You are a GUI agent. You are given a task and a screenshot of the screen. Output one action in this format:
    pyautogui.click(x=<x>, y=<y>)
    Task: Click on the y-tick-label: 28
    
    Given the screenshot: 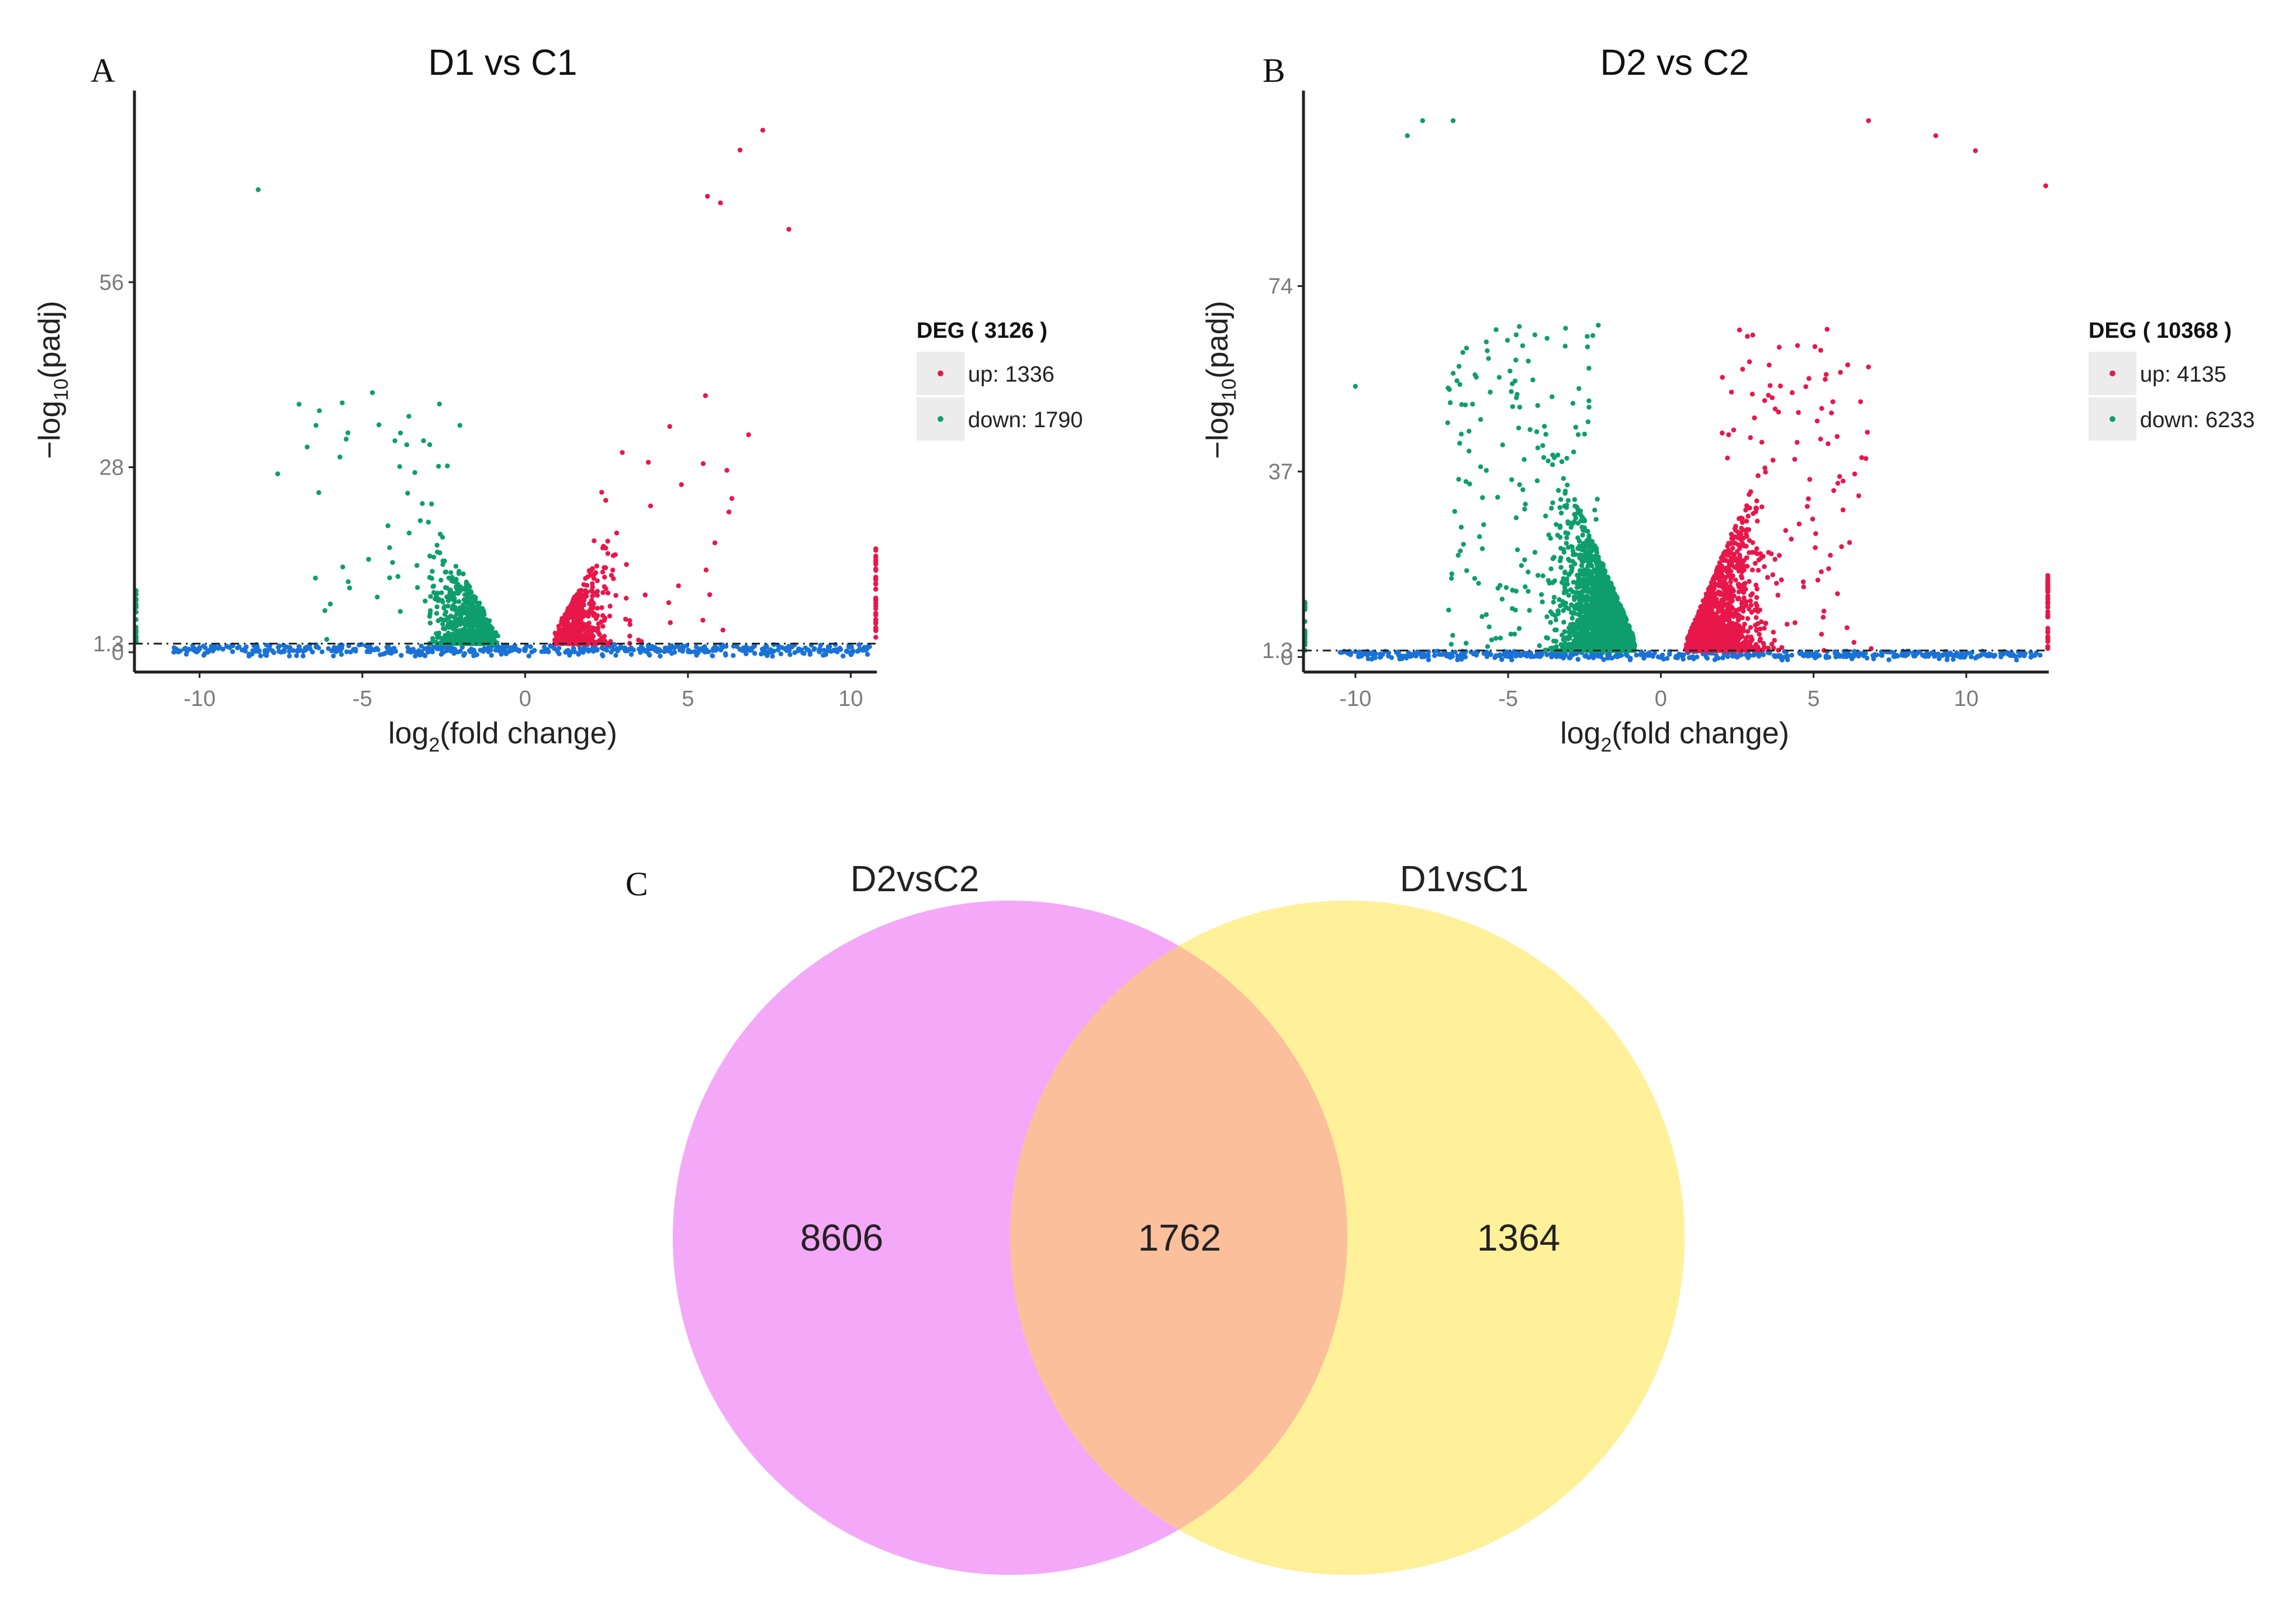 What is the action you would take?
    pyautogui.click(x=111, y=468)
    